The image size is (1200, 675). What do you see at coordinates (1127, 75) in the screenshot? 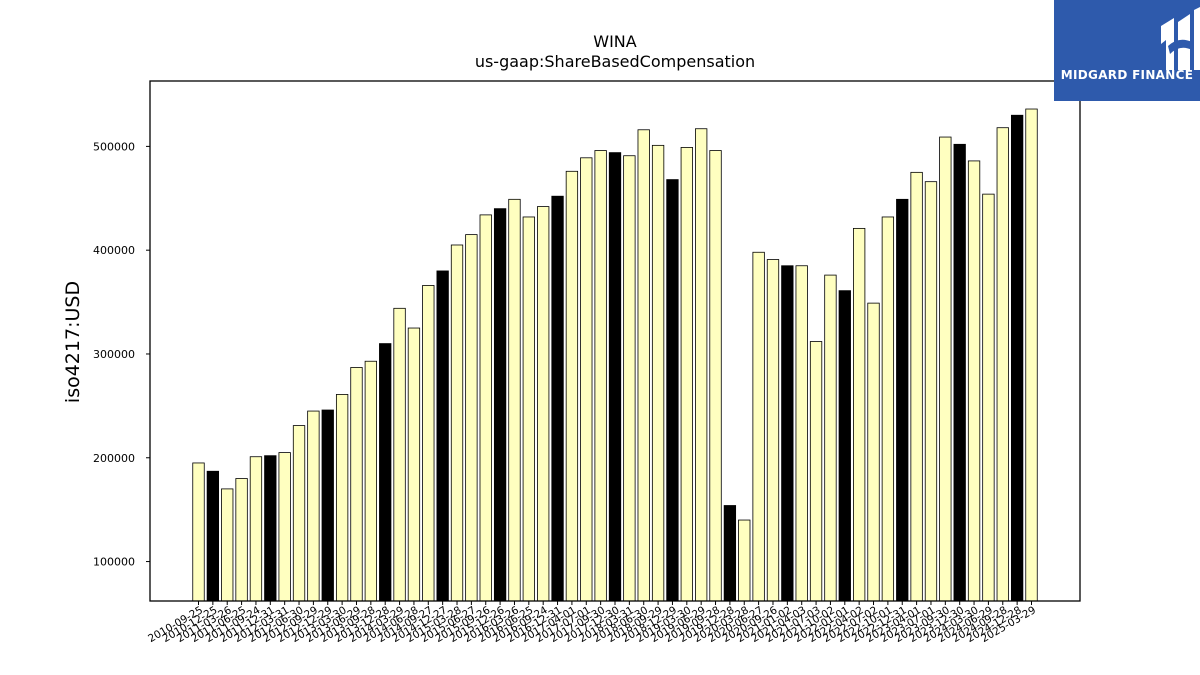
I see `brand-name: MIDGARD FINANCE` at bounding box center [1127, 75].